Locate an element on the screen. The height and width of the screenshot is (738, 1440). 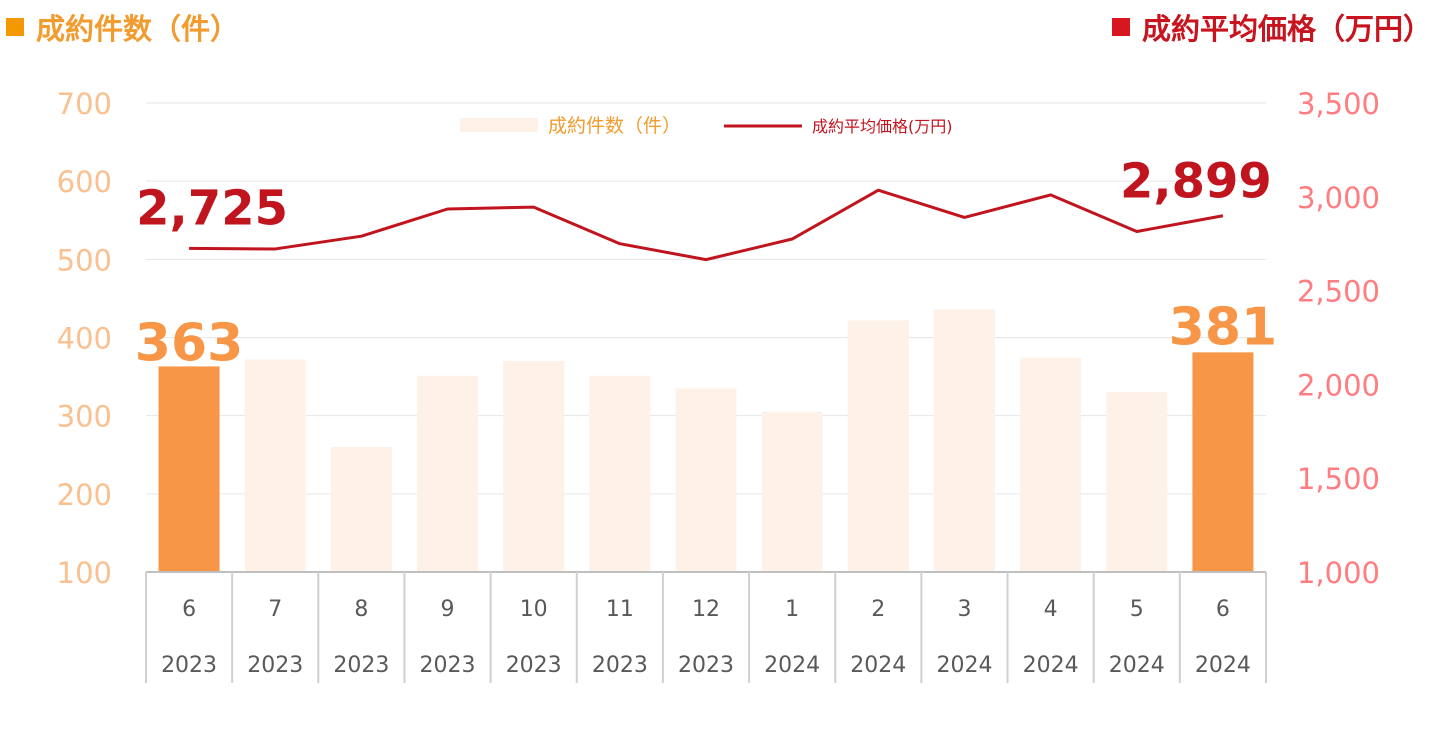
orange-square-icon is located at coordinates (15, 27).